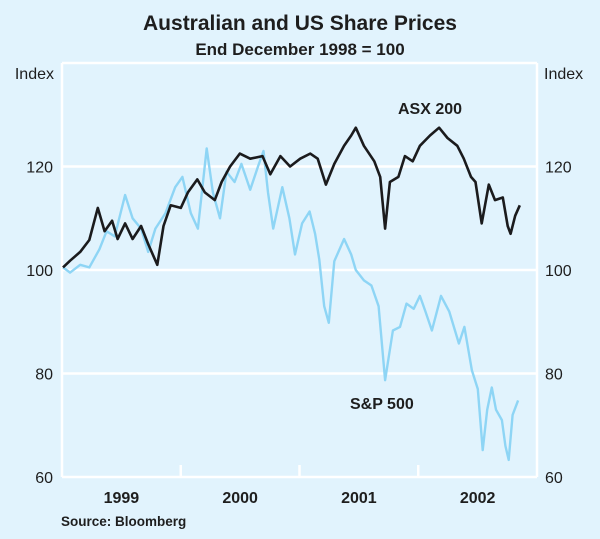 This screenshot has width=600, height=539. I want to click on y-tick-right-80: 80, so click(554, 375).